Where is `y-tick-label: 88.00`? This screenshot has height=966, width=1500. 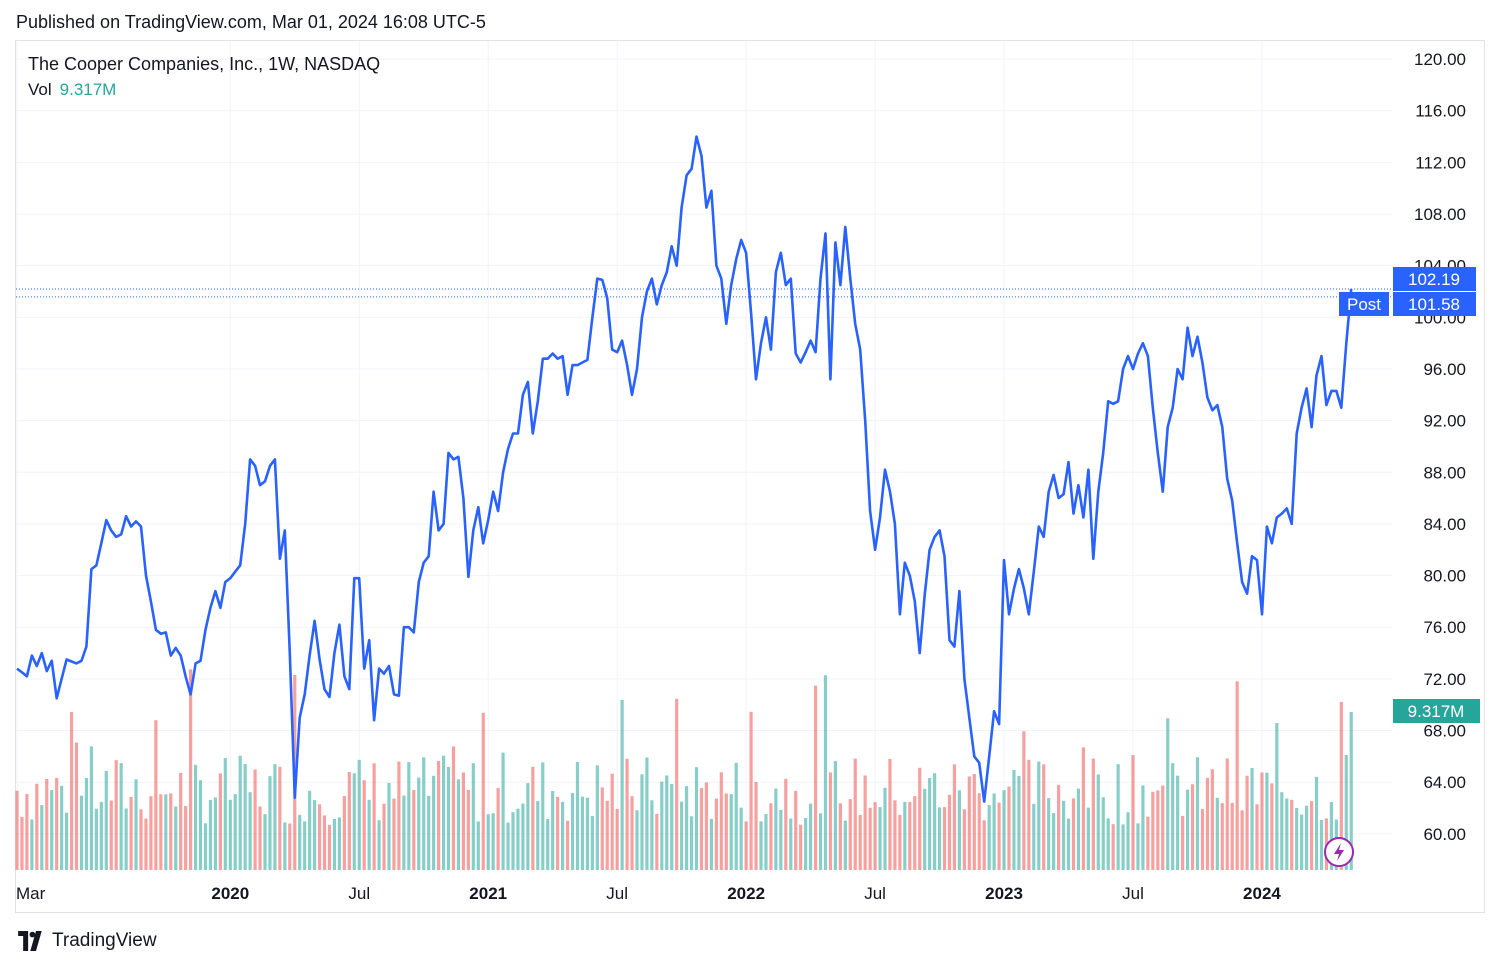 y-tick-label: 88.00 is located at coordinates (1444, 472).